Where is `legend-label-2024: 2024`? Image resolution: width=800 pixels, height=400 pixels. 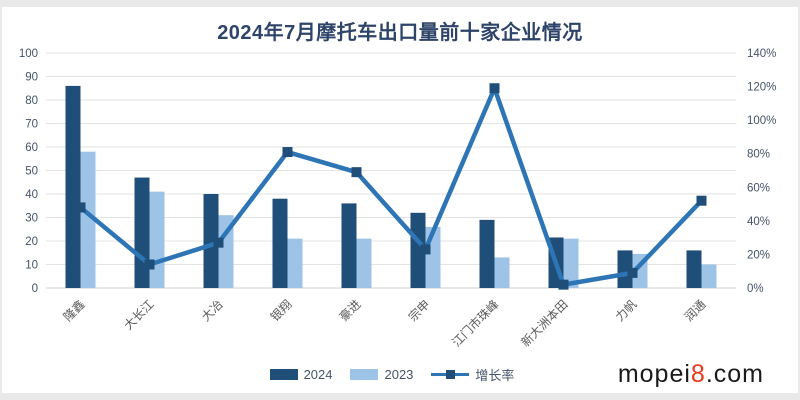 legend-label-2024: 2024 is located at coordinates (318, 374).